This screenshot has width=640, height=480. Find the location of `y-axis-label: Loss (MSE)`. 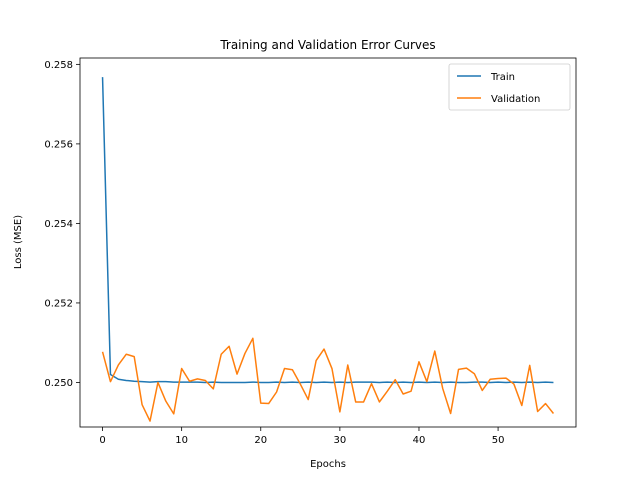

y-axis-label: Loss (MSE) is located at coordinates (18, 242).